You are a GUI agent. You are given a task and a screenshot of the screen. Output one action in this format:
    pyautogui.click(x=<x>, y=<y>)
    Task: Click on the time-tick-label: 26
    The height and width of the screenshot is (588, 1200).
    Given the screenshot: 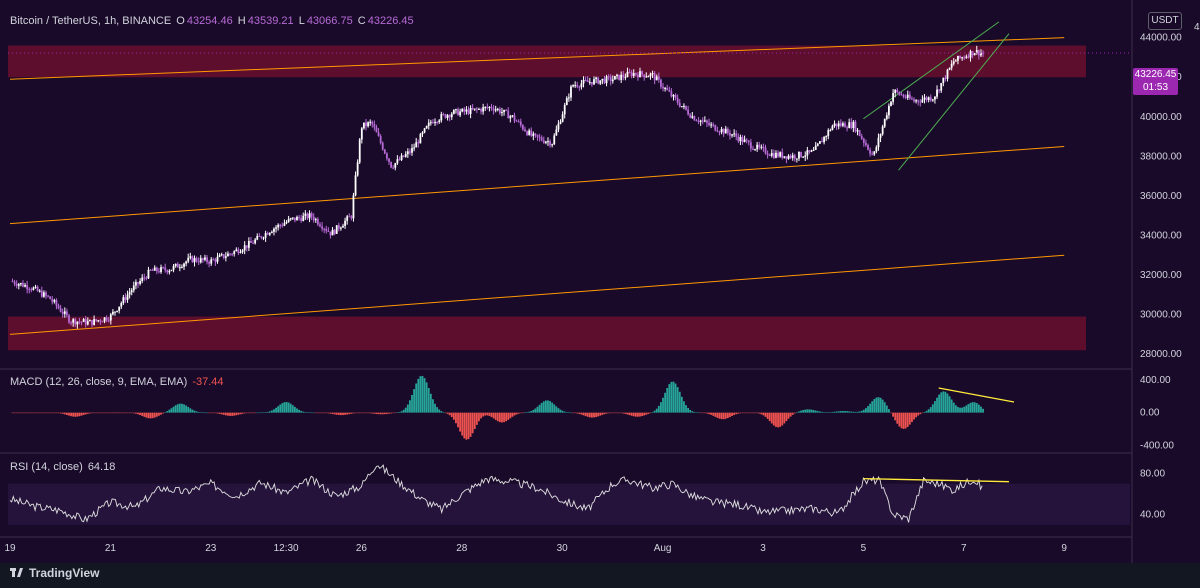 What is the action you would take?
    pyautogui.click(x=362, y=548)
    